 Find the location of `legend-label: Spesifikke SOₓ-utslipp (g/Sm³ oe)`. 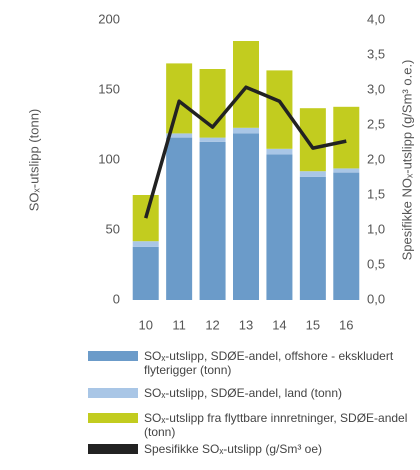

legend-label: Spesifikke SOₓ-utslipp (g/Sm³ oe) is located at coordinates (233, 449).